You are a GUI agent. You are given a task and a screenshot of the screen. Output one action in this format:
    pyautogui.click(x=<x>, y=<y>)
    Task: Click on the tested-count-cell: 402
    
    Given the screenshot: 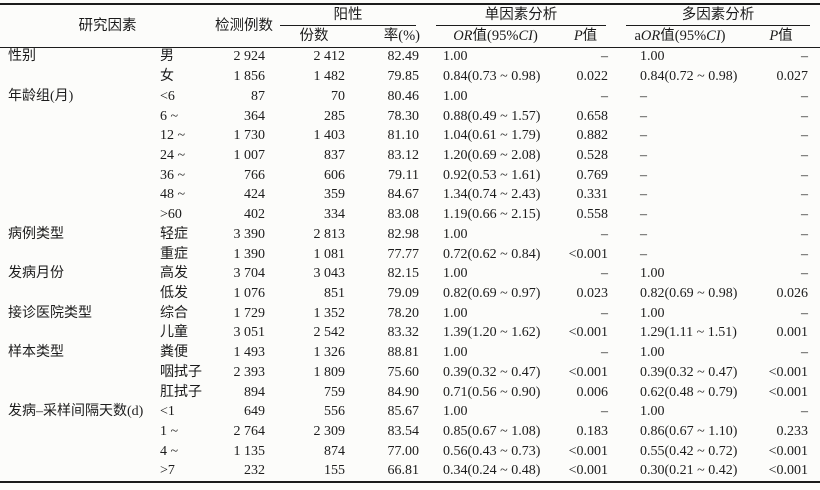 What is the action you would take?
    pyautogui.click(x=254, y=215)
    